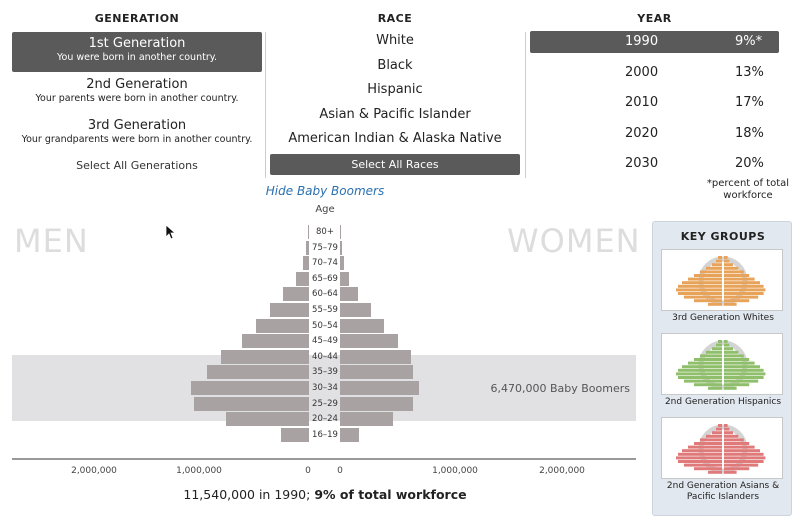 This screenshot has height=524, width=800. What do you see at coordinates (325, 434) in the screenshot?
I see `age-group-label: 16–19` at bounding box center [325, 434].